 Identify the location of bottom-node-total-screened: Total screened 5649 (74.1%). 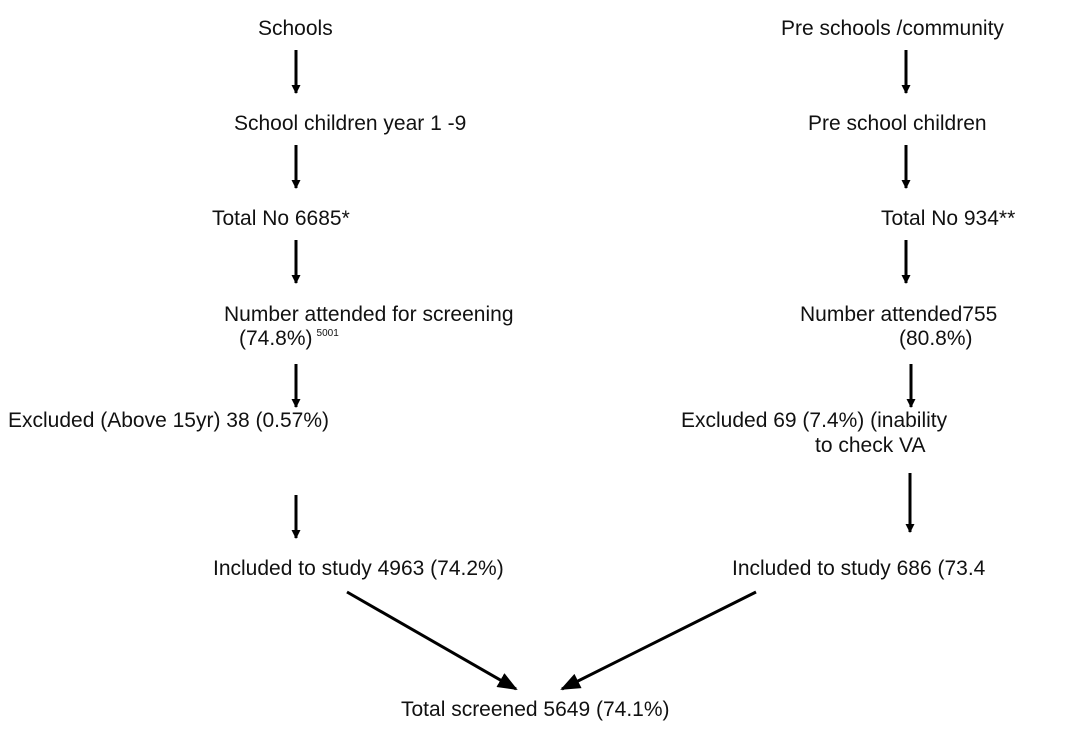
(535, 709).